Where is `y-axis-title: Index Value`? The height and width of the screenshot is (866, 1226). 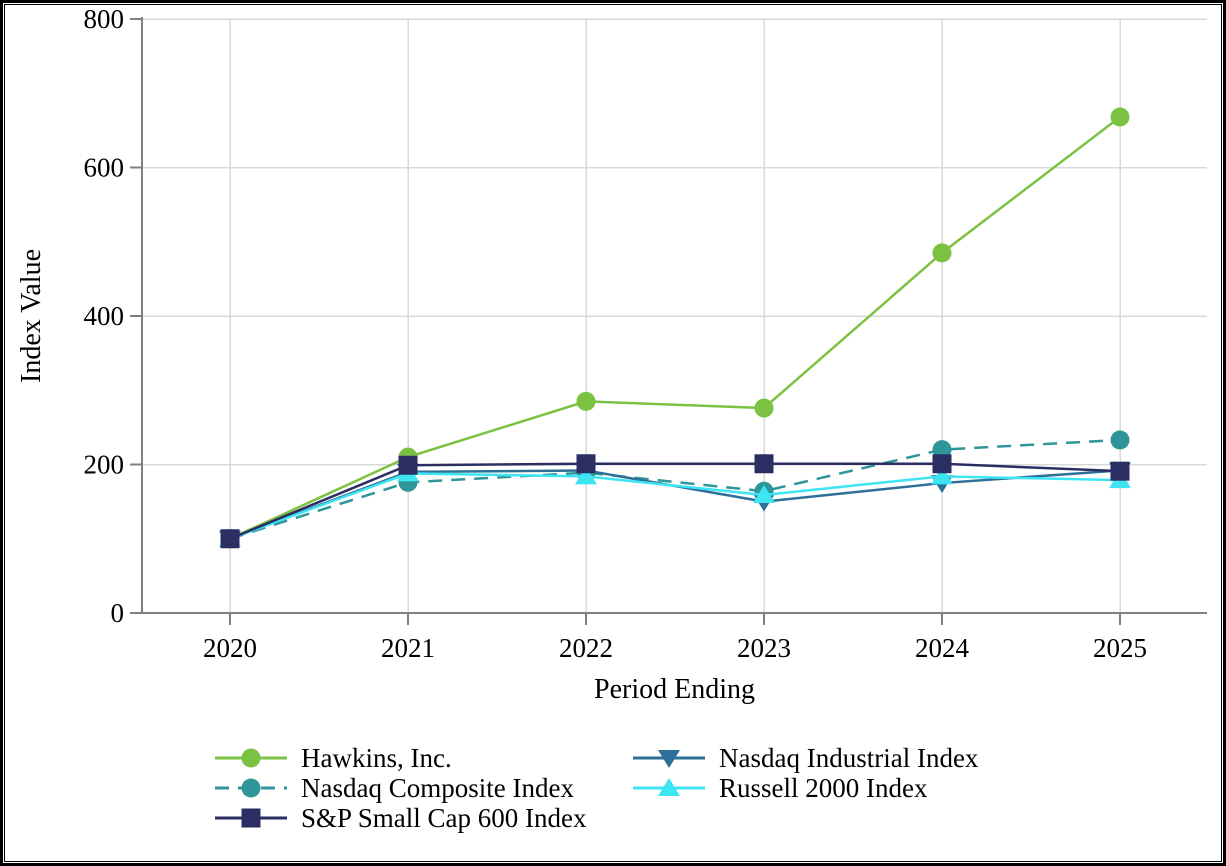
y-axis-title: Index Value is located at coordinates (31, 316).